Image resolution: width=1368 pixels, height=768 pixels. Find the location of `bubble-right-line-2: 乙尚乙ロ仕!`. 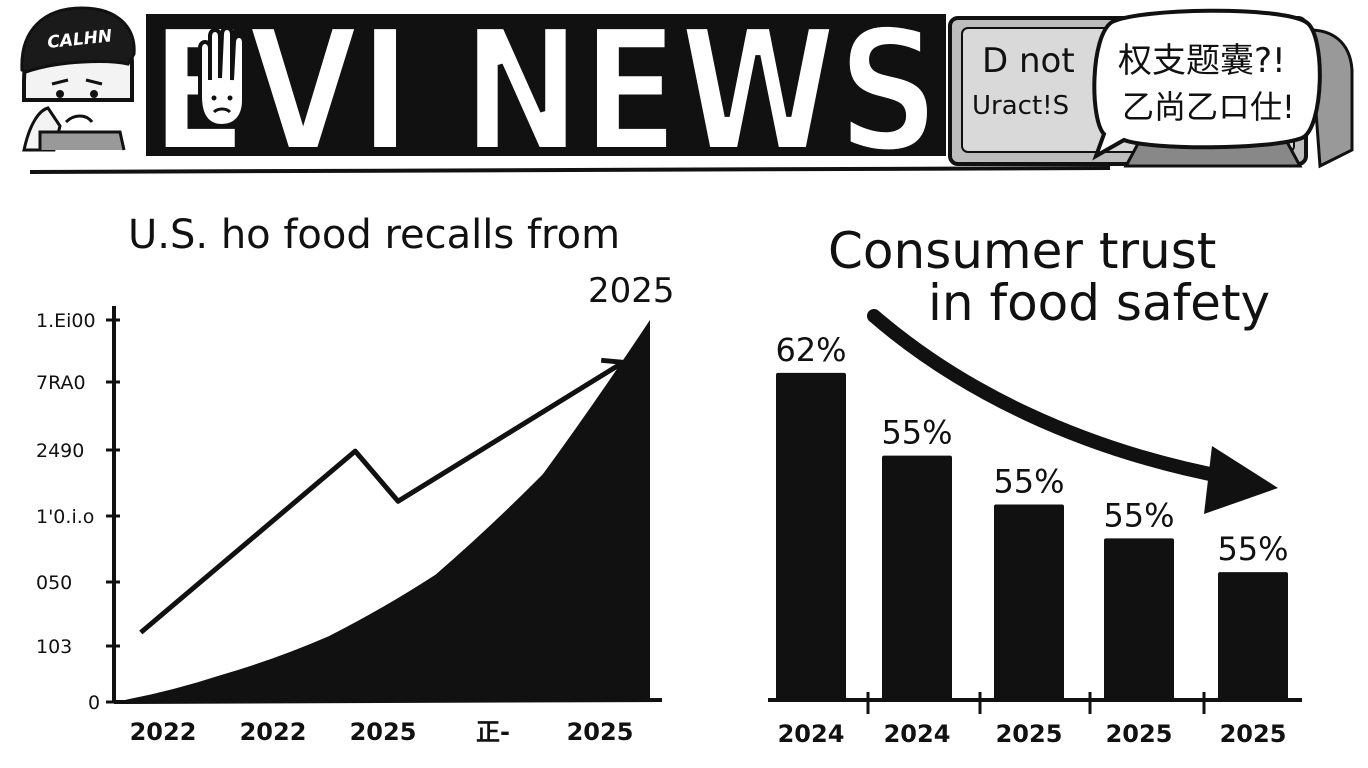

bubble-right-line-2: 乙尚乙ロ仕! is located at coordinates (1208, 107).